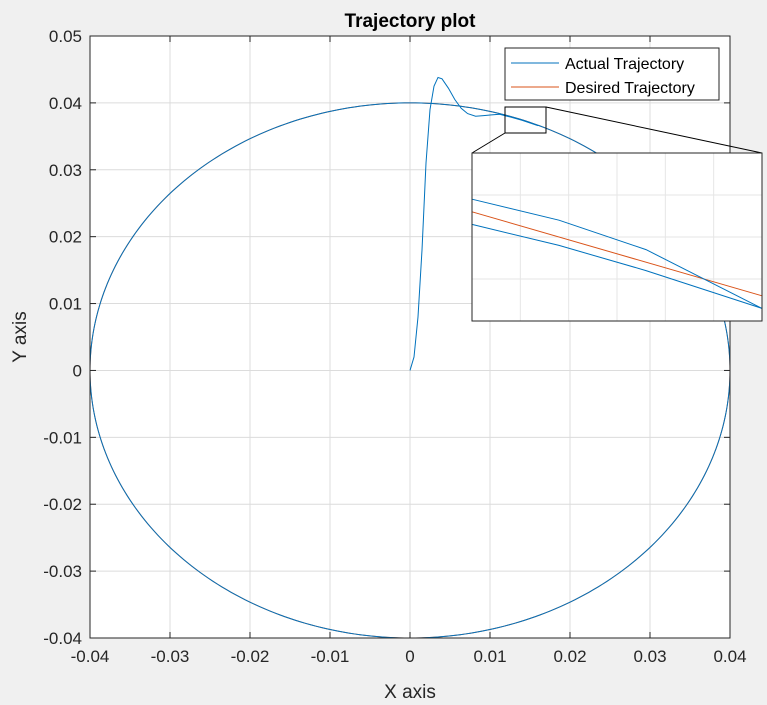  I want to click on inset-grid, so click(617, 237).